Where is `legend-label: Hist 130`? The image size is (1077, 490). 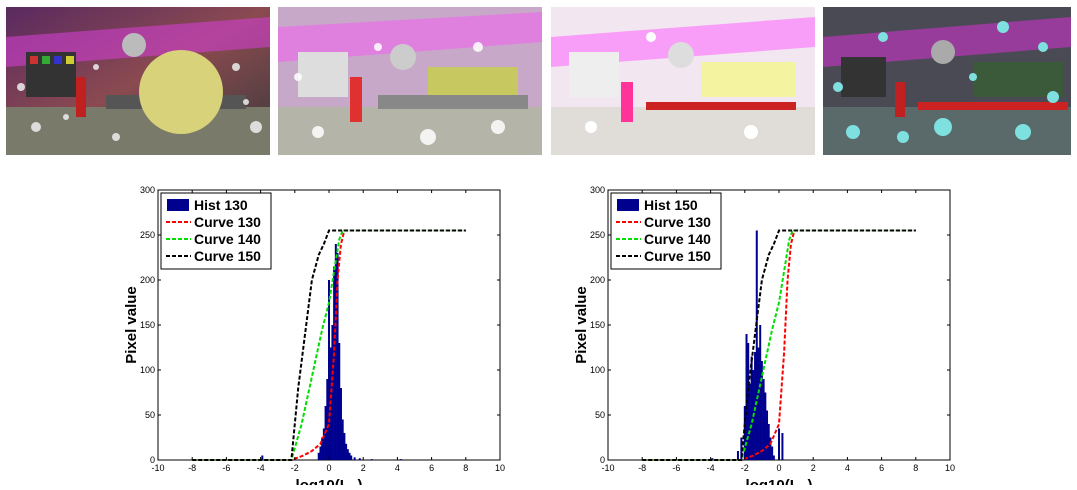
legend-label: Hist 130 is located at coordinates (221, 205).